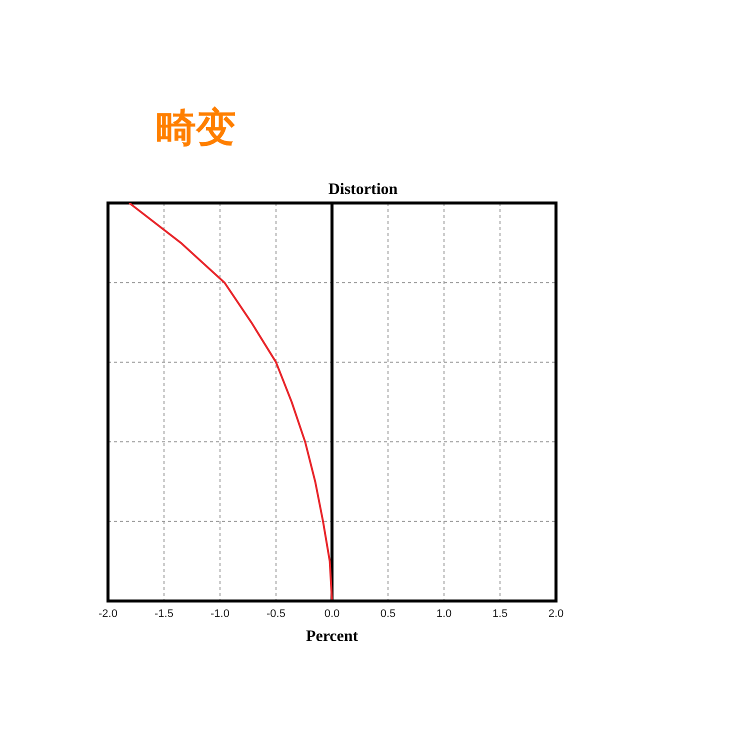 The image size is (750, 750). Describe the element at coordinates (556, 614) in the screenshot. I see `x-tick-label: 2.0` at that location.